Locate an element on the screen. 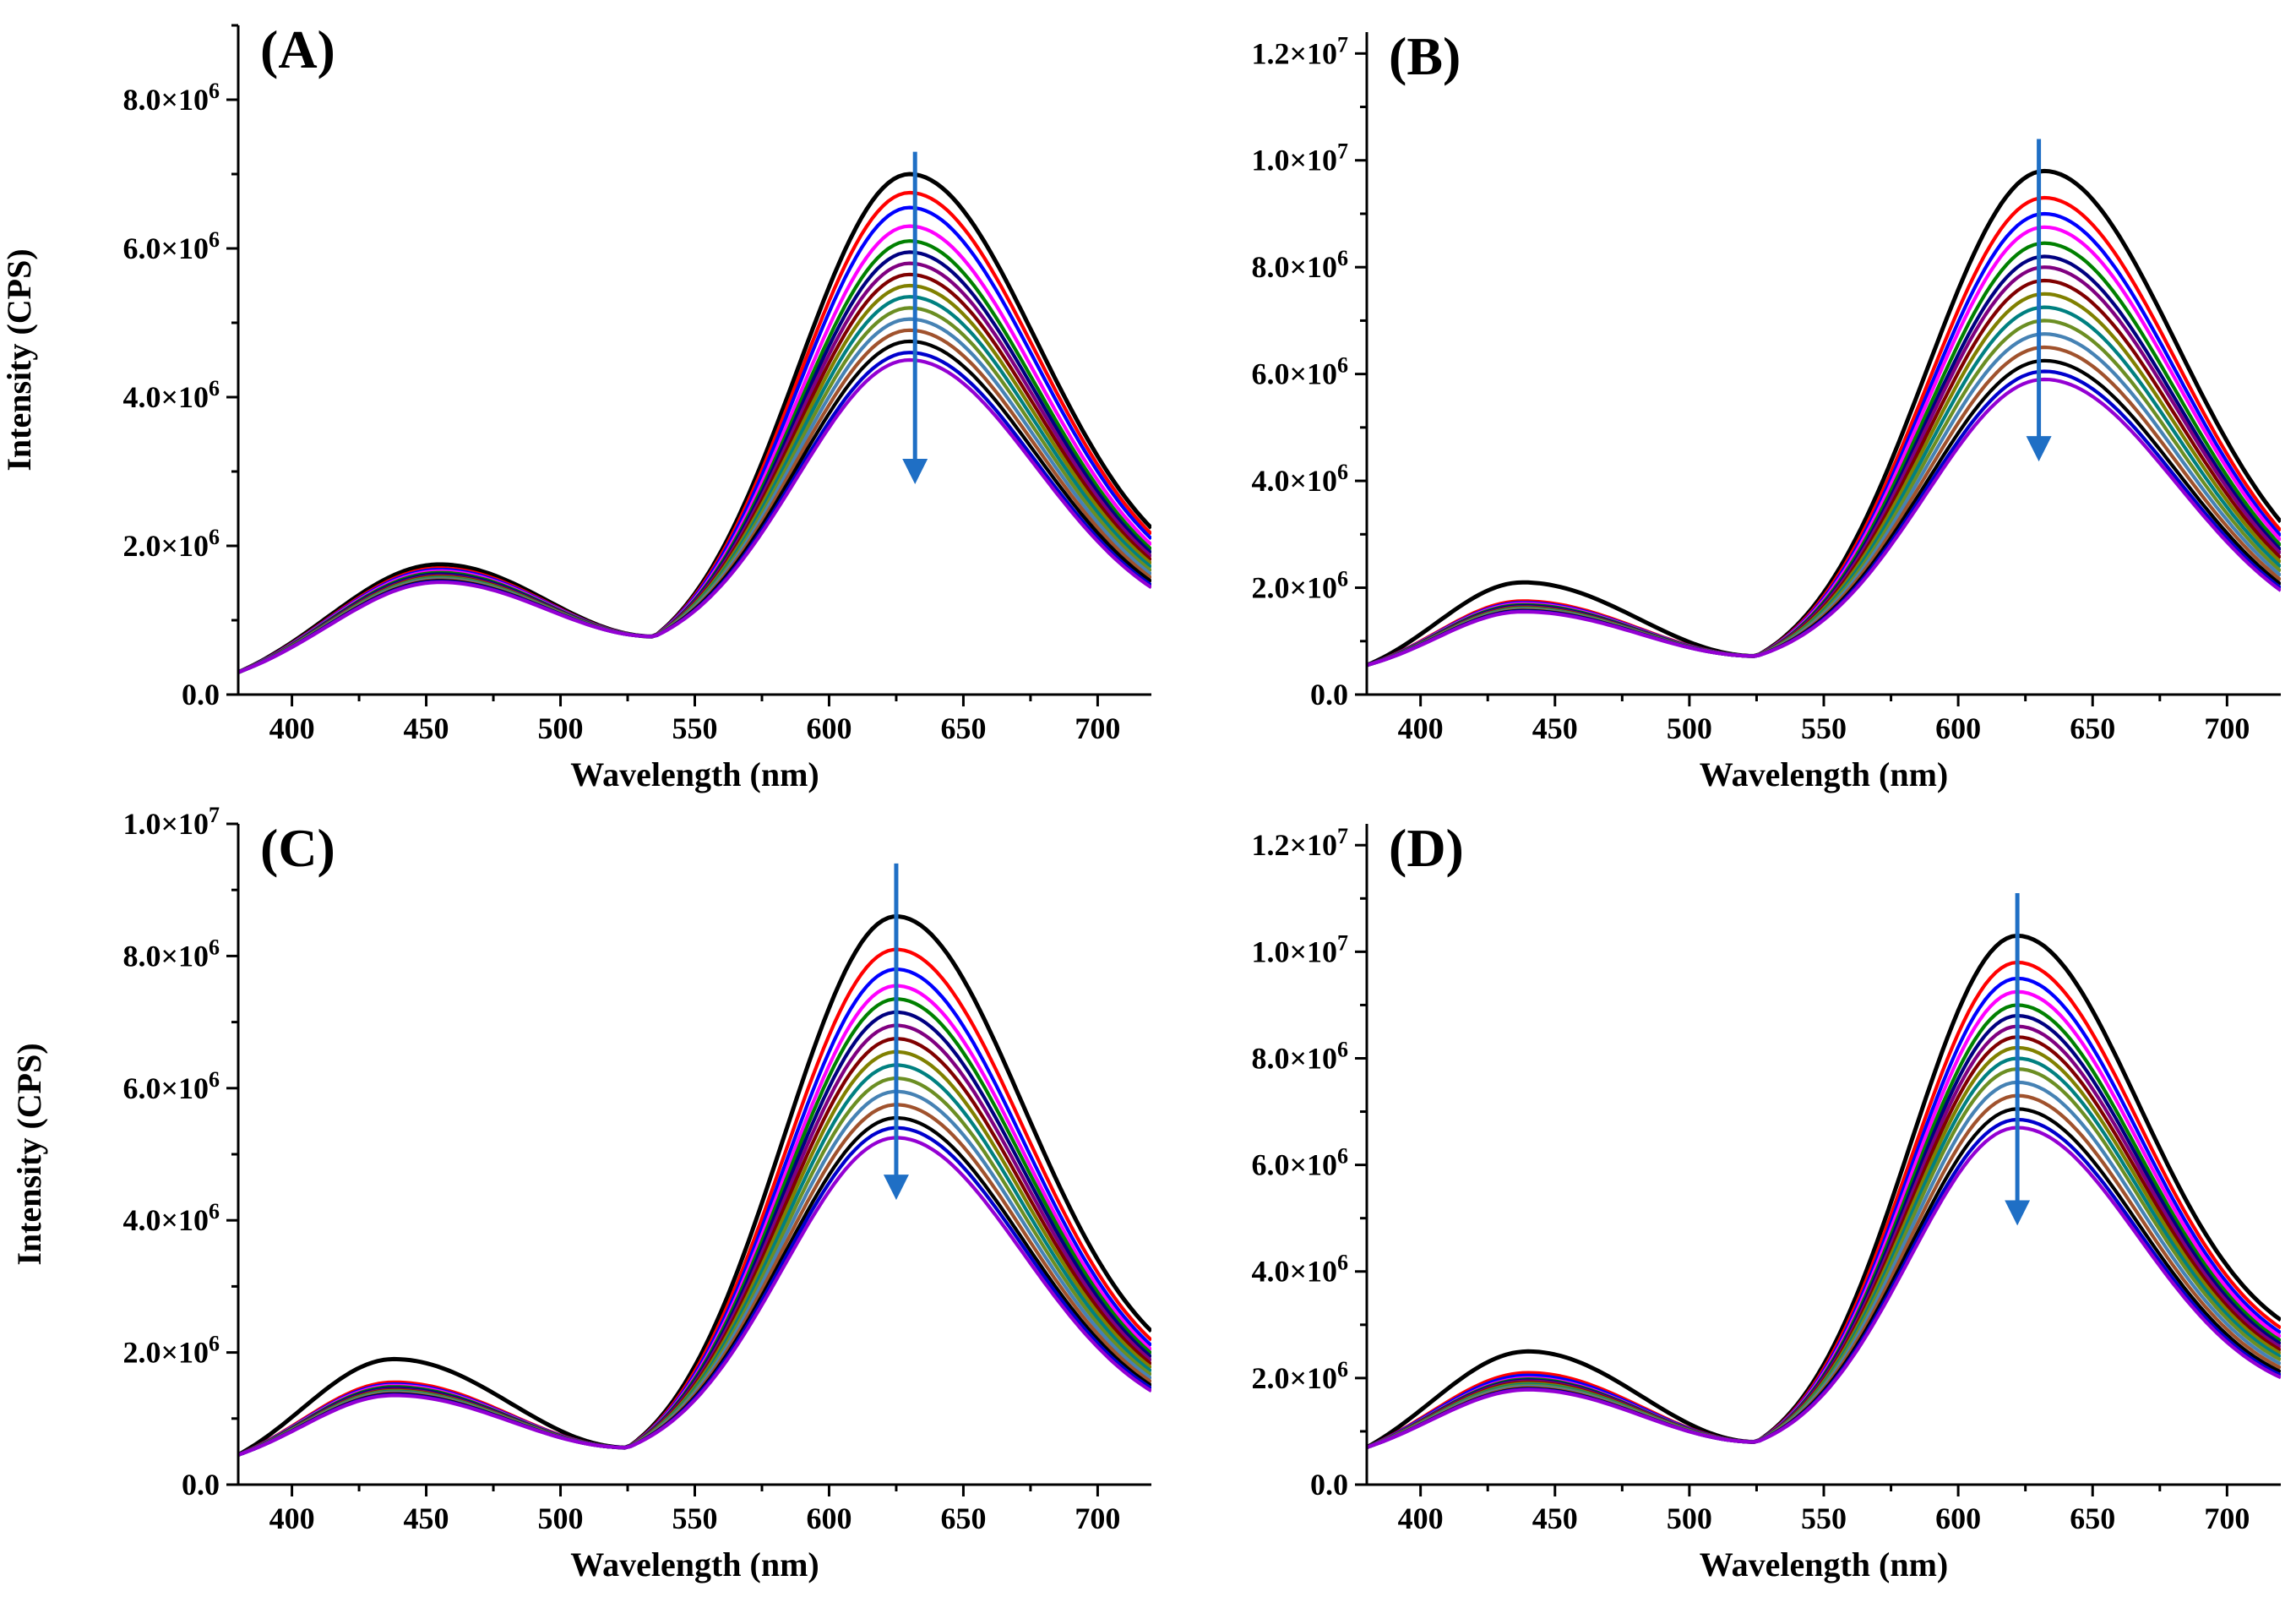  panel-label: (D) is located at coordinates (1426, 848).